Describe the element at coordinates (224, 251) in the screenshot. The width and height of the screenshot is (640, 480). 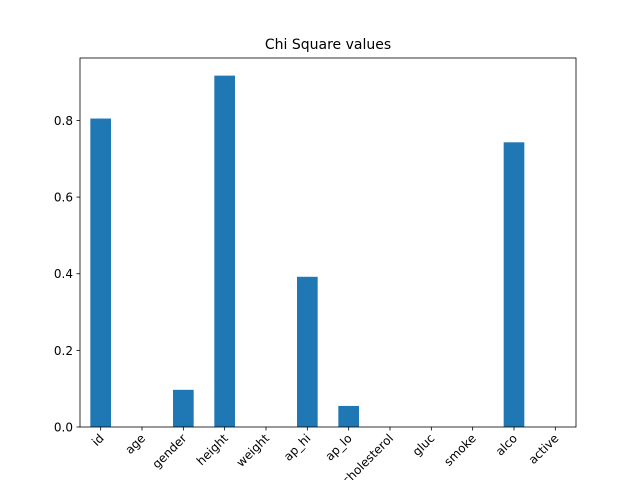
I see `bar-height` at that location.